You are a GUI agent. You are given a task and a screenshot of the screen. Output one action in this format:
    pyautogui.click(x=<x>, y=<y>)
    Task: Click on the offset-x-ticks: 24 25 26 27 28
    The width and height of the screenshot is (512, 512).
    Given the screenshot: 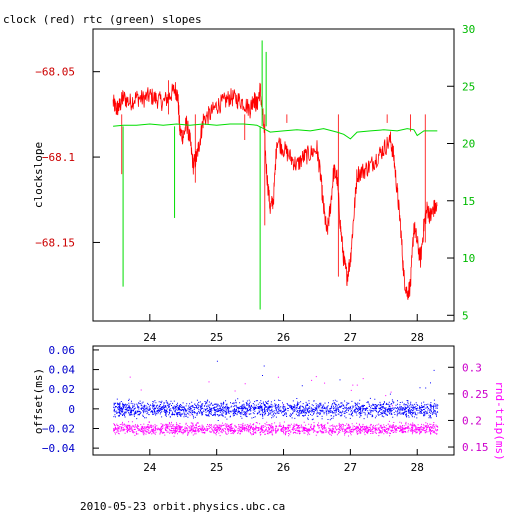 What is the action you would take?
    pyautogui.click(x=283, y=461)
    